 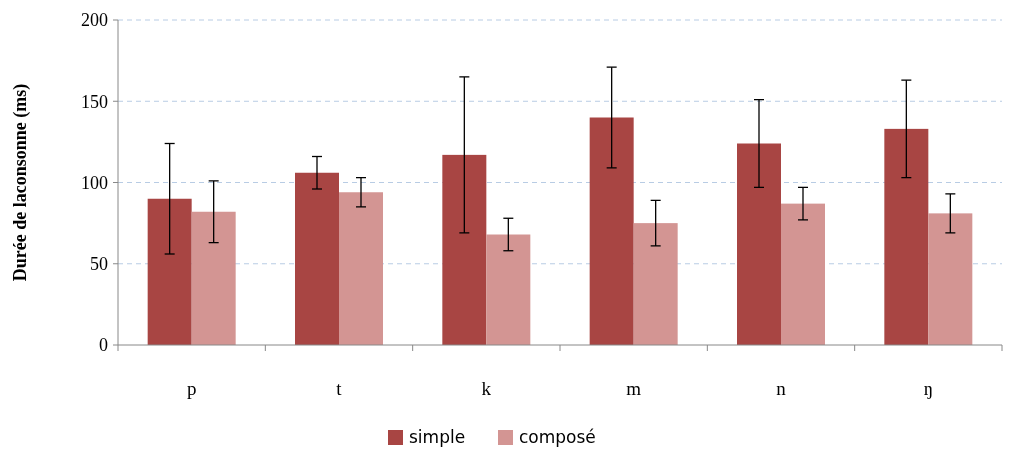 What do you see at coordinates (191, 388) in the screenshot?
I see `x-tick-label: p` at bounding box center [191, 388].